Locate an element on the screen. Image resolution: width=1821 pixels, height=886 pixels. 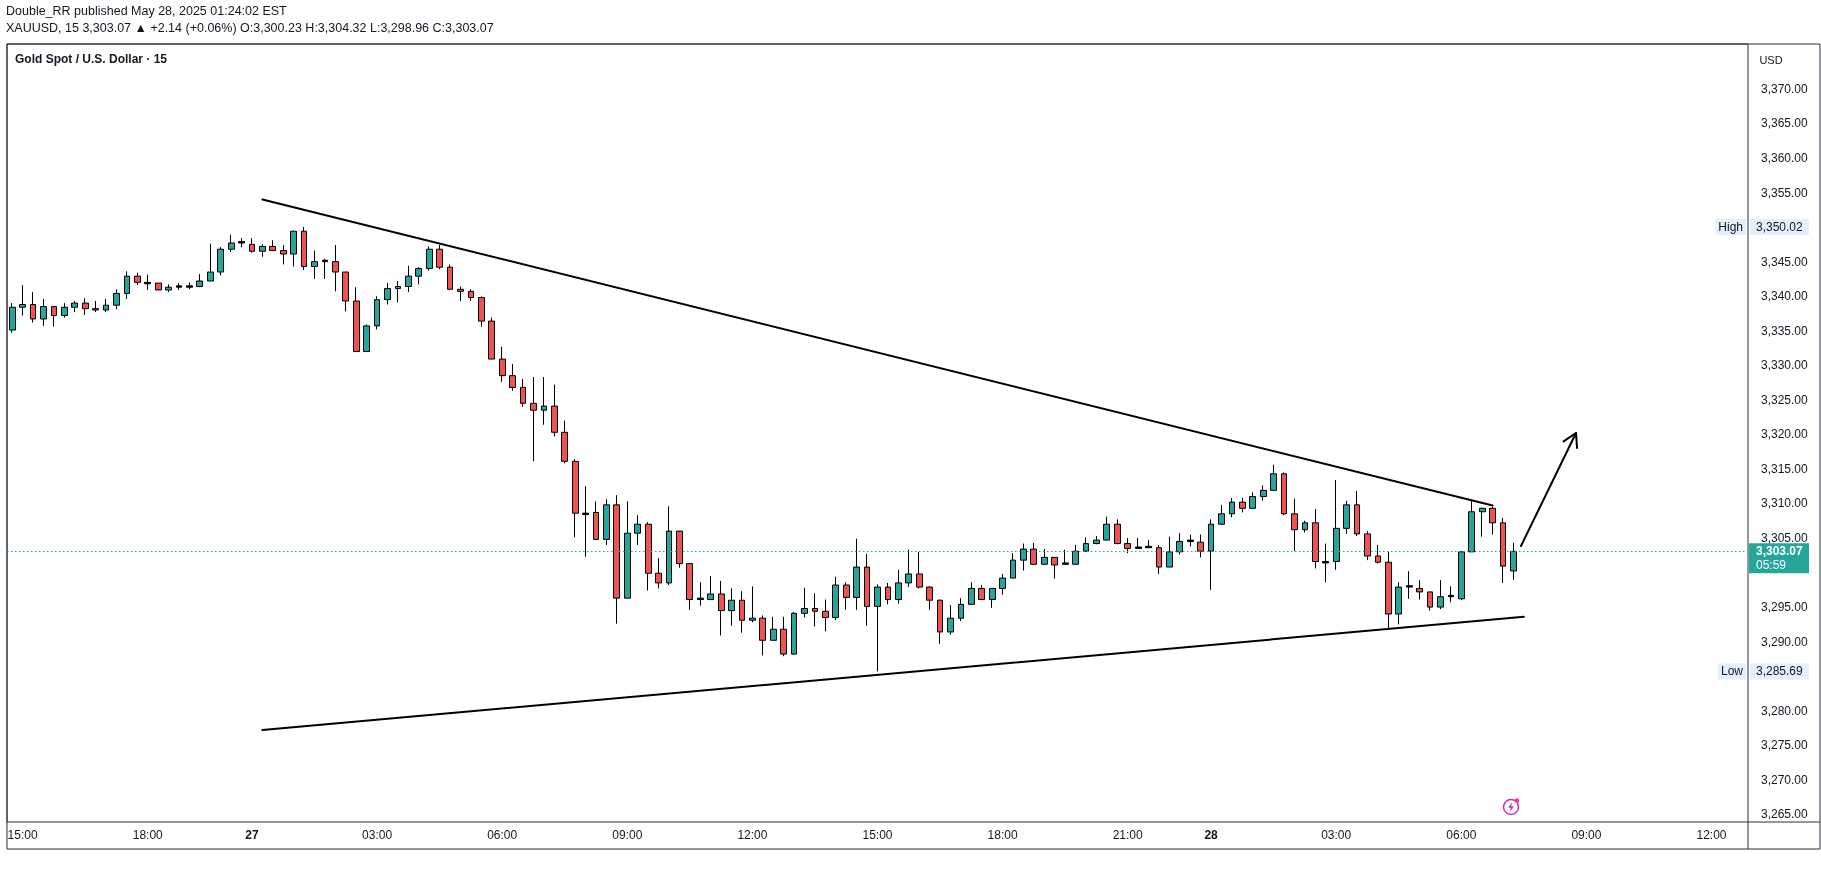
annotation: High is located at coordinates (1730, 226).